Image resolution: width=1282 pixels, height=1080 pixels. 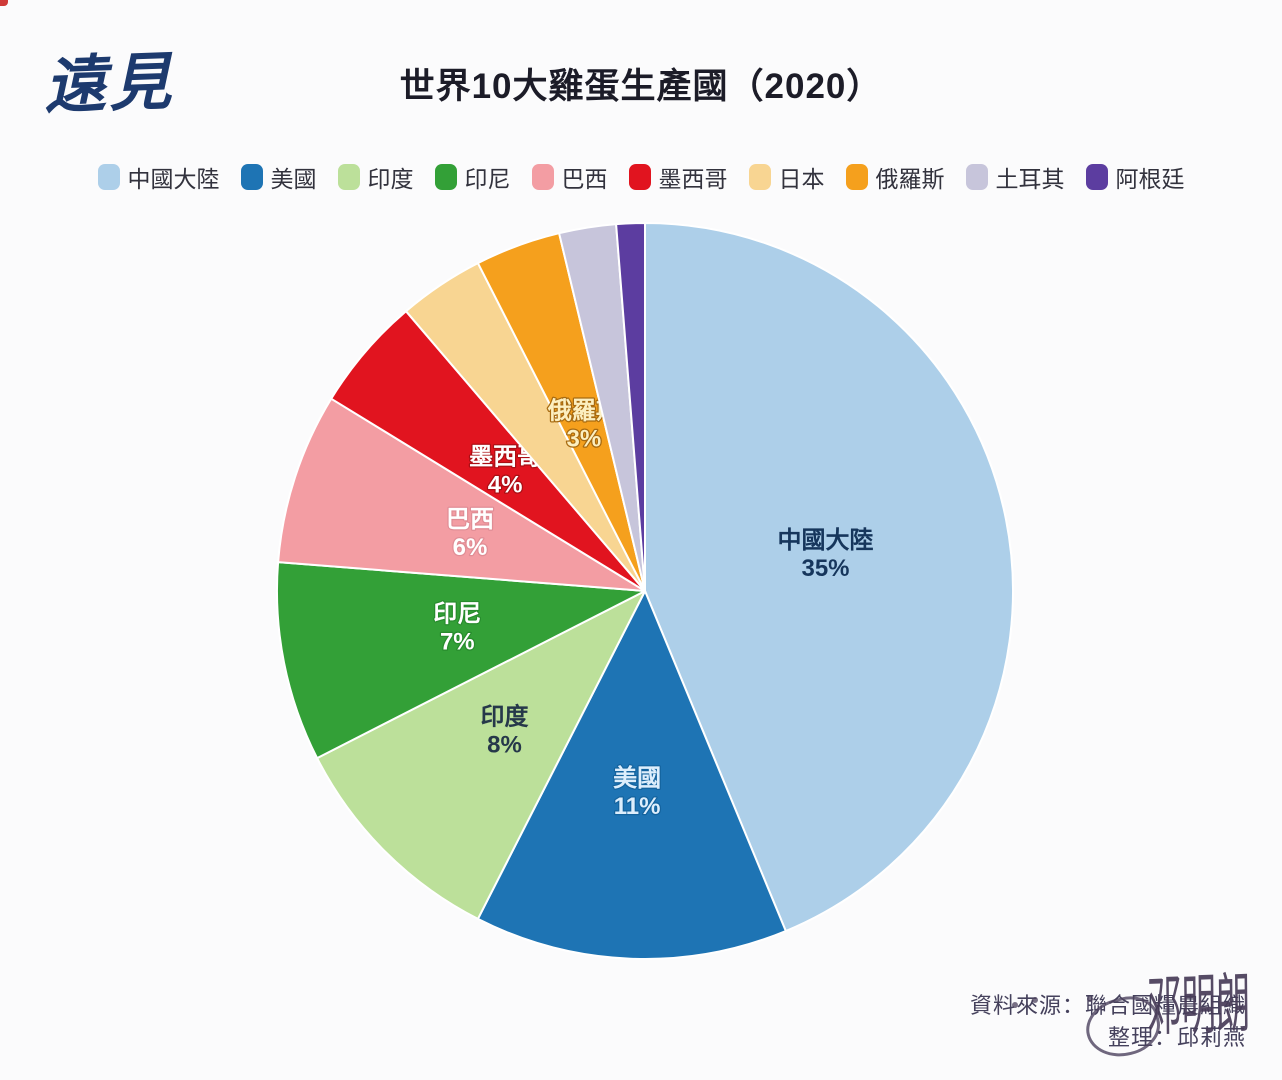 I want to click on legend-label: 日本, so click(x=801, y=179).